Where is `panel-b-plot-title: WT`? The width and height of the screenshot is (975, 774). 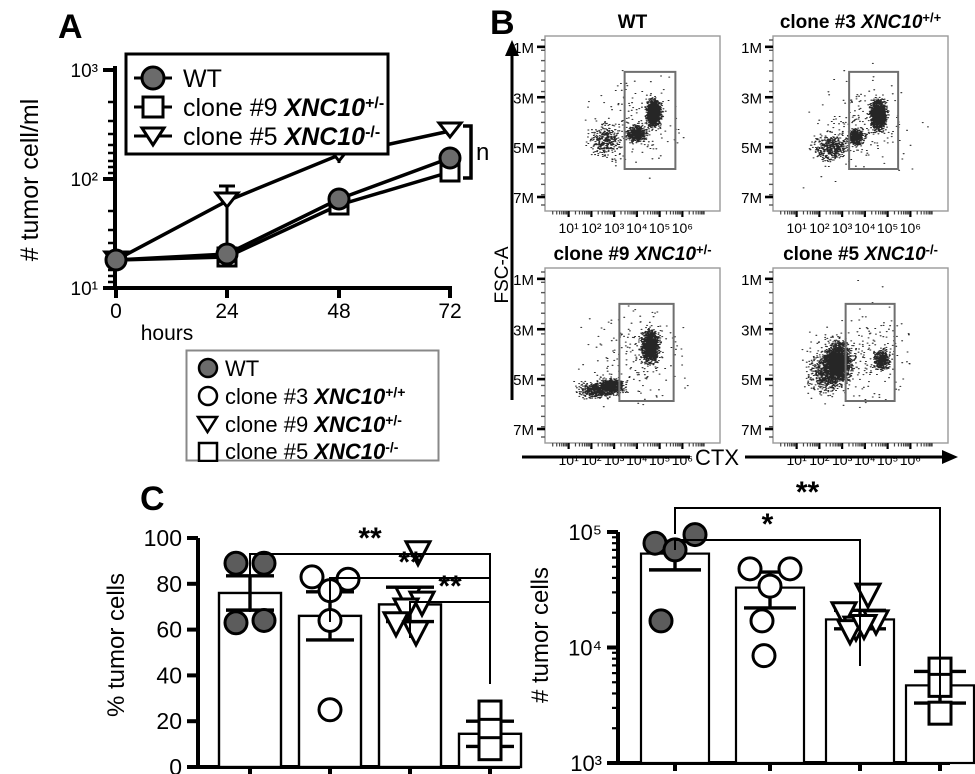
panel-b-plot-title: WT is located at coordinates (633, 22).